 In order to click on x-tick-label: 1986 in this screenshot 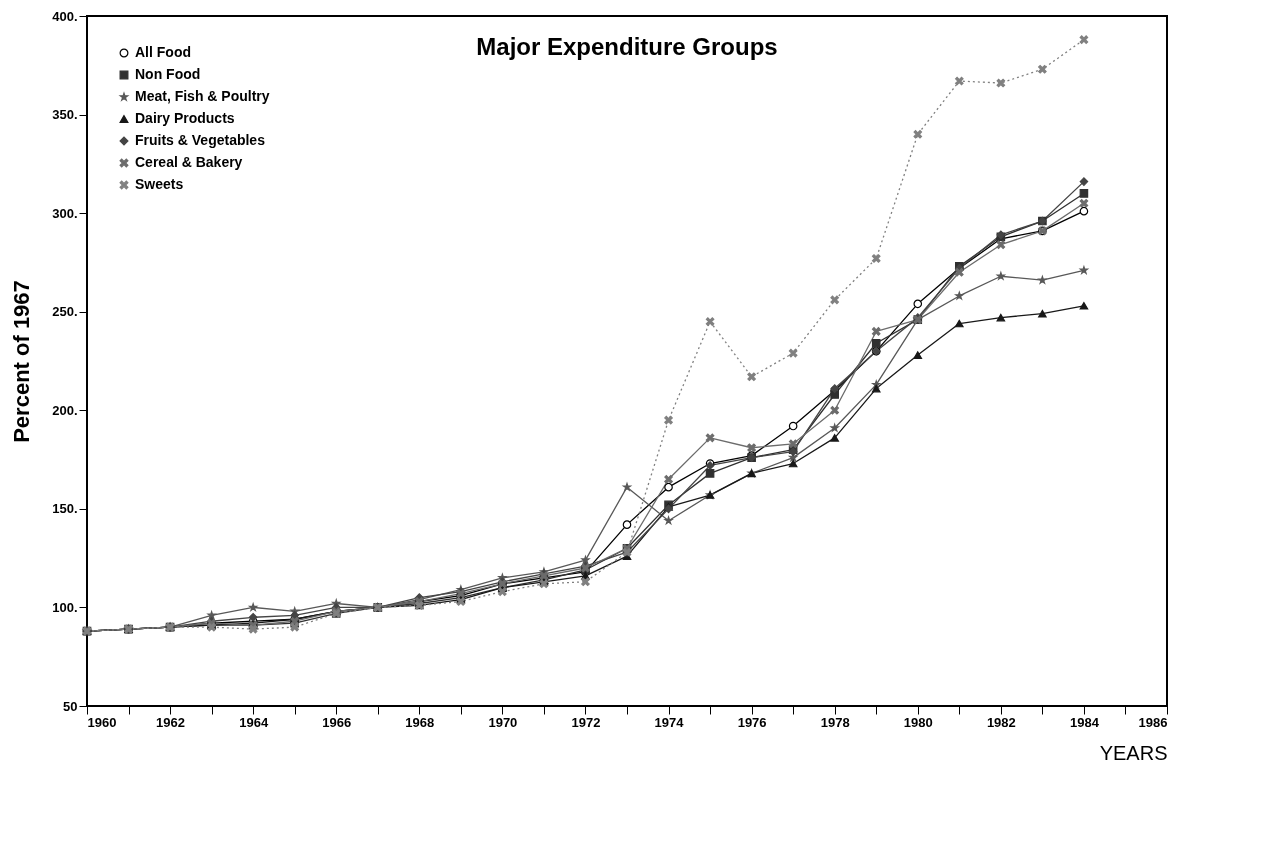, I will do `click(1153, 722)`.